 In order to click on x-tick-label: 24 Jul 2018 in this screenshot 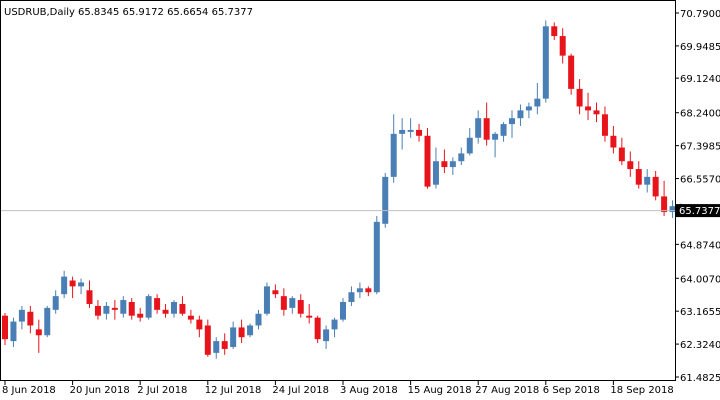, I will do `click(300, 390)`.